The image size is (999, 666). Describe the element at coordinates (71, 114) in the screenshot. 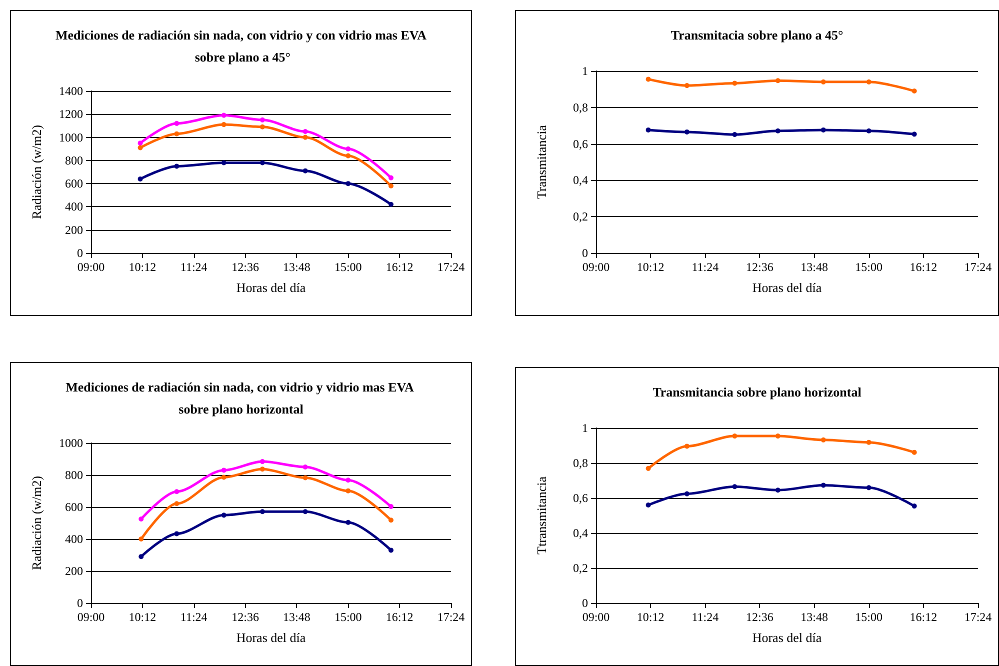

I see `y-tick-label: 1200` at that location.